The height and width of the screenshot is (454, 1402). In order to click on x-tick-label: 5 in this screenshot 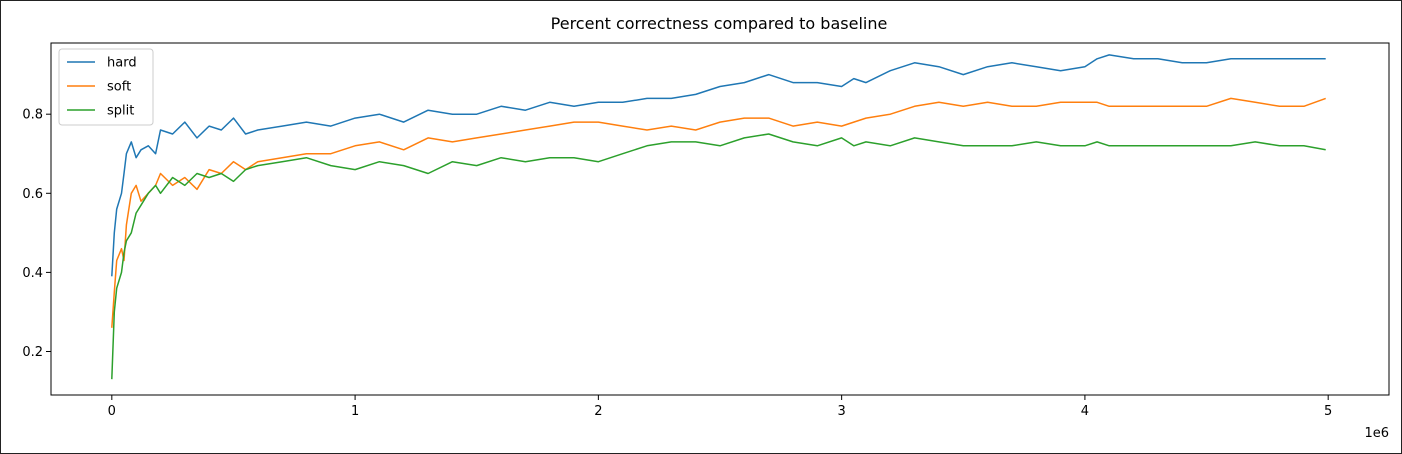, I will do `click(1328, 411)`.